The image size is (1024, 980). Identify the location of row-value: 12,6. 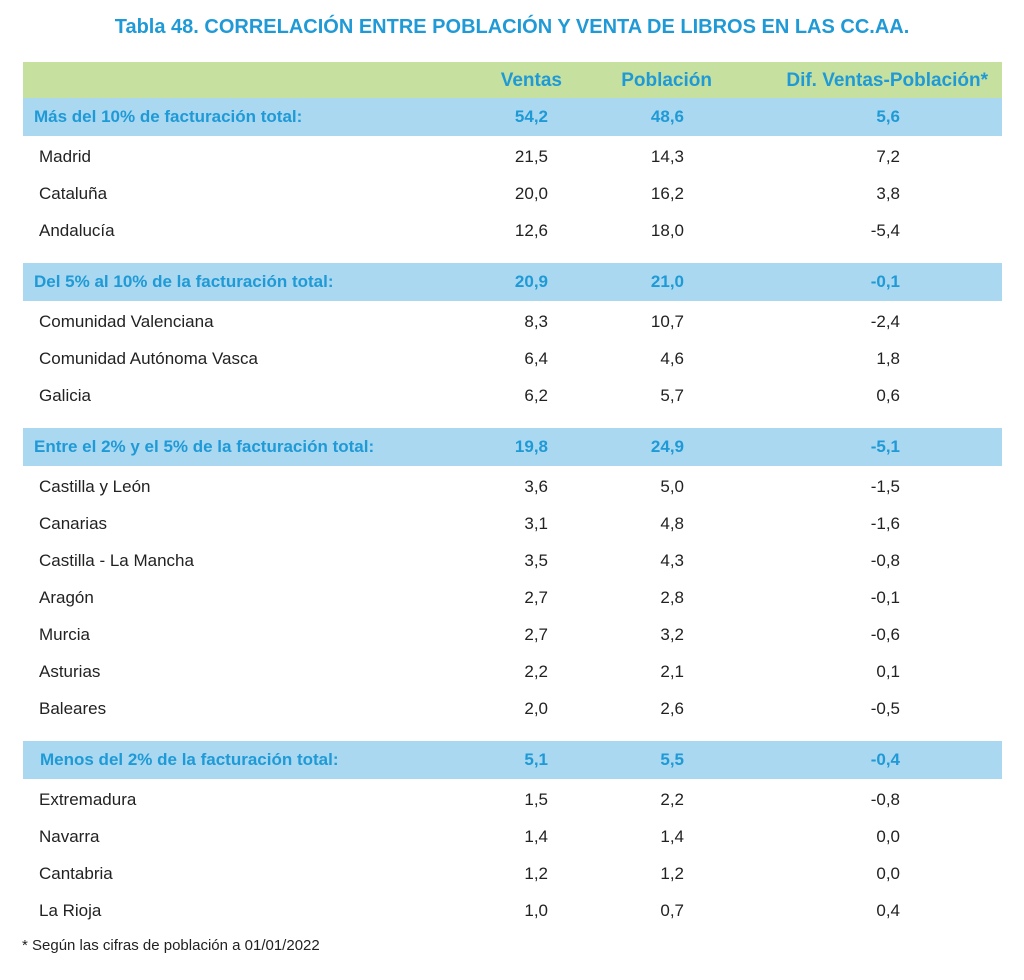
(531, 230).